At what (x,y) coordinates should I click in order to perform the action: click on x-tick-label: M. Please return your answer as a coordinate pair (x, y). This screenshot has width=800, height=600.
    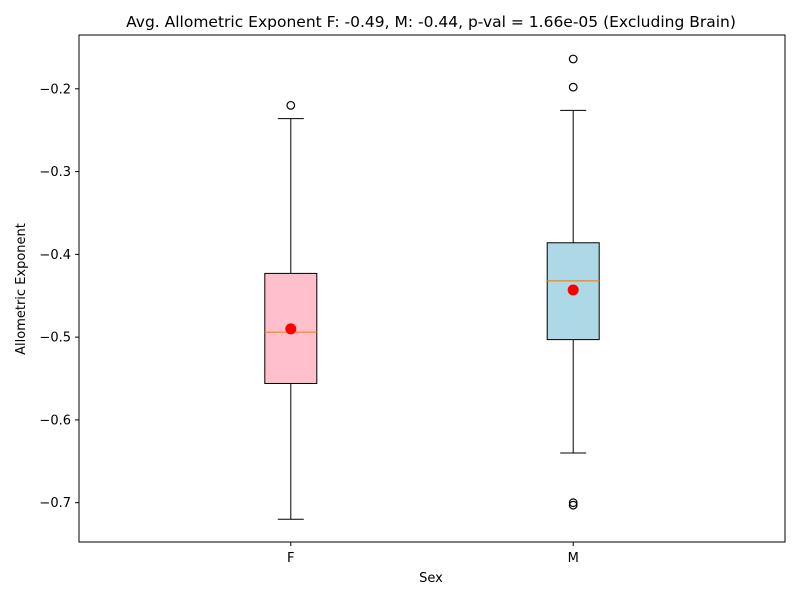
    Looking at the image, I should click on (573, 558).